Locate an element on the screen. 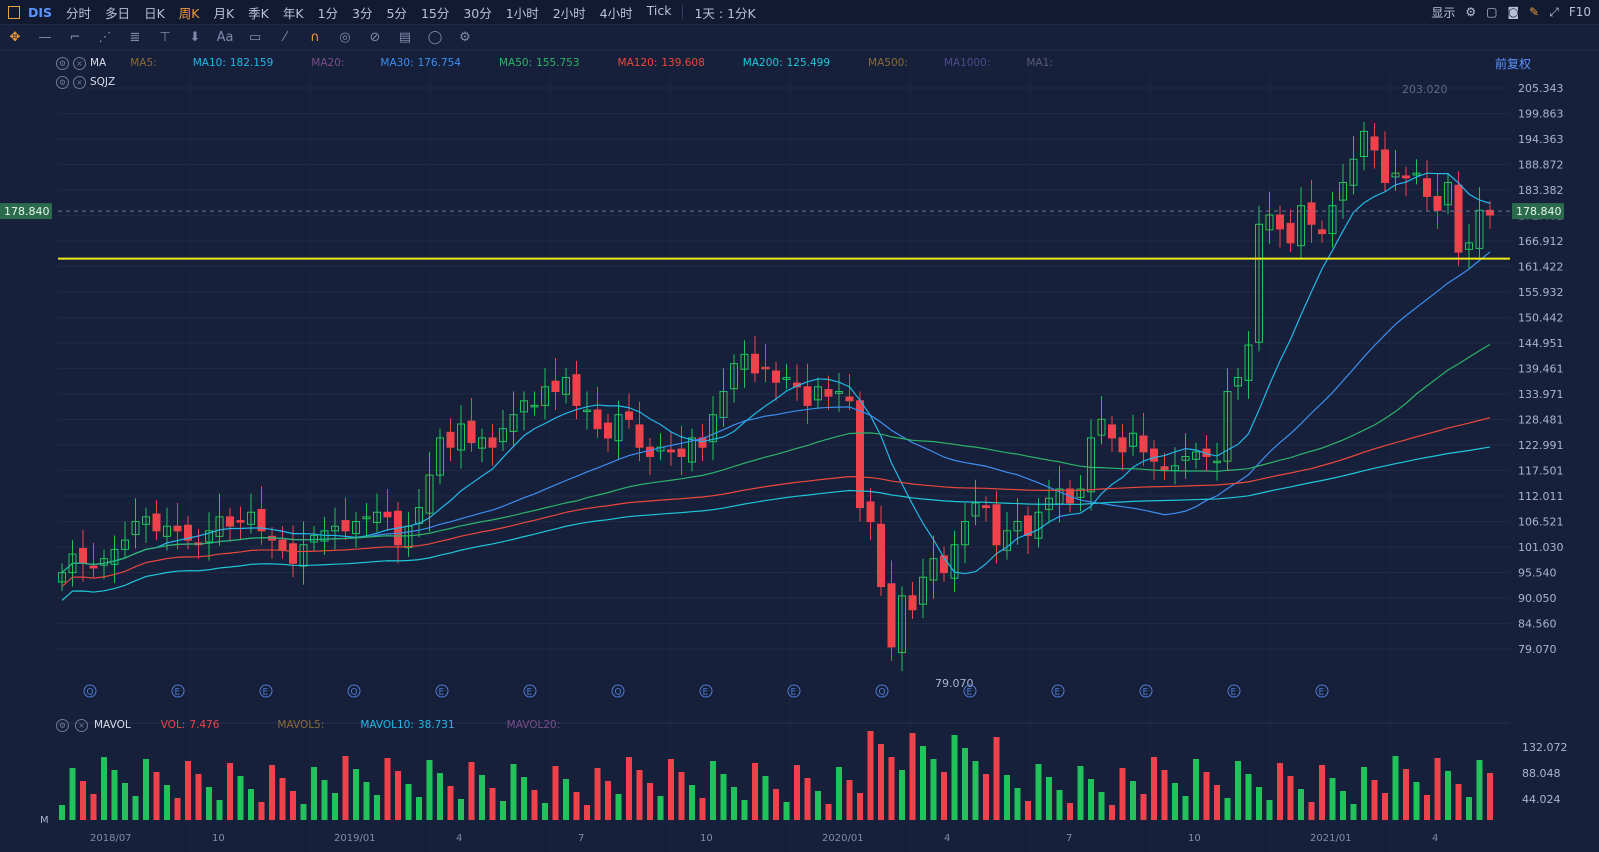 The height and width of the screenshot is (852, 1599). settings-icon: ⚙ is located at coordinates (1471, 12).